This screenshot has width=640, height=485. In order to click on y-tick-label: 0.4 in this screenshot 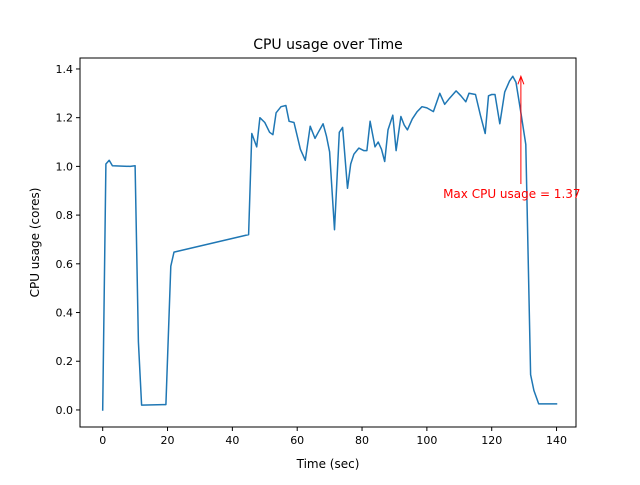, I will do `click(65, 313)`.